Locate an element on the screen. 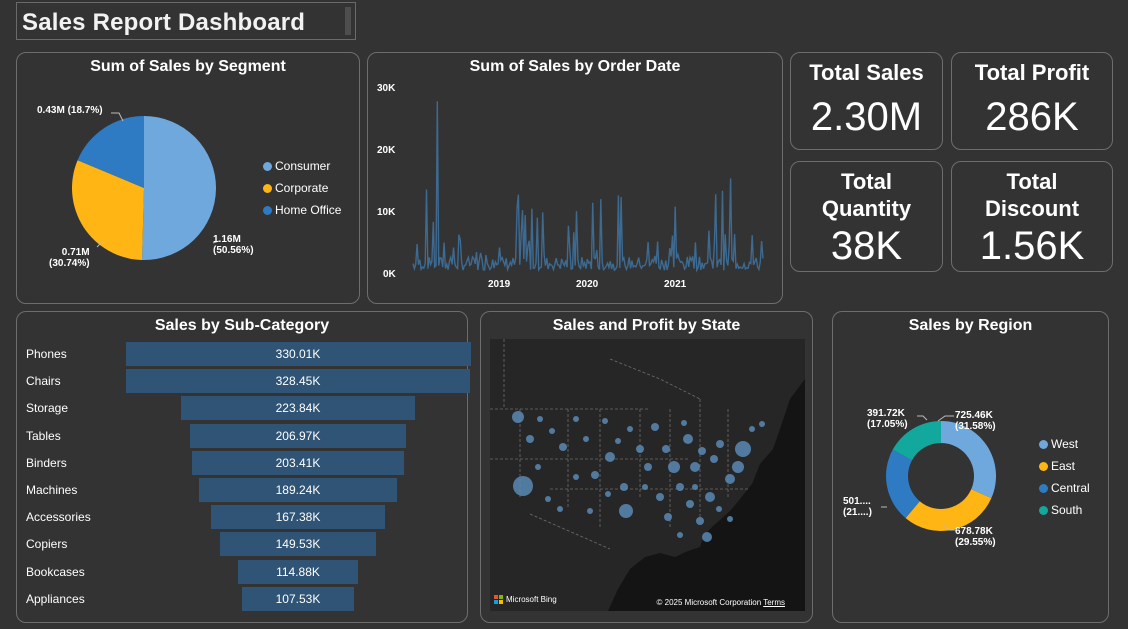 The width and height of the screenshot is (1128, 629). subcategory-row: Accessories 167.38K is located at coordinates (242, 517).